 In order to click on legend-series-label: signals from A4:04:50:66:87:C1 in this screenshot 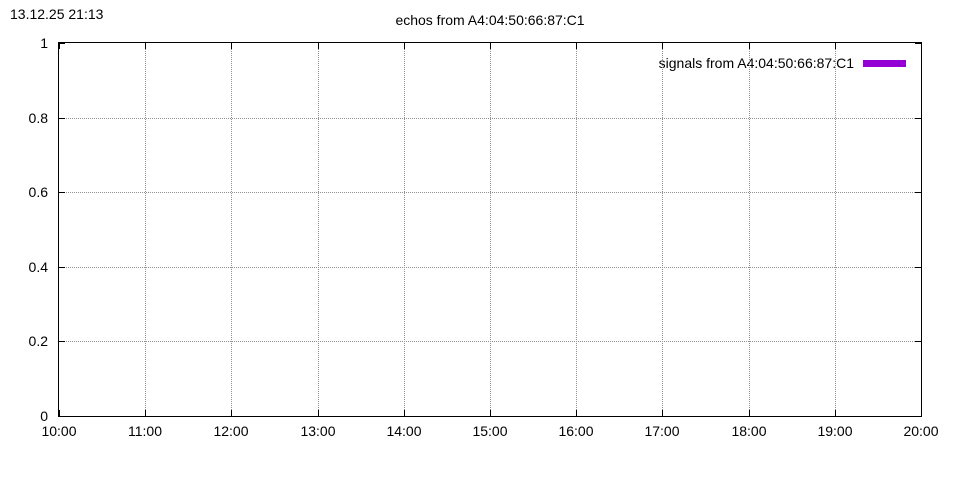, I will do `click(756, 63)`.